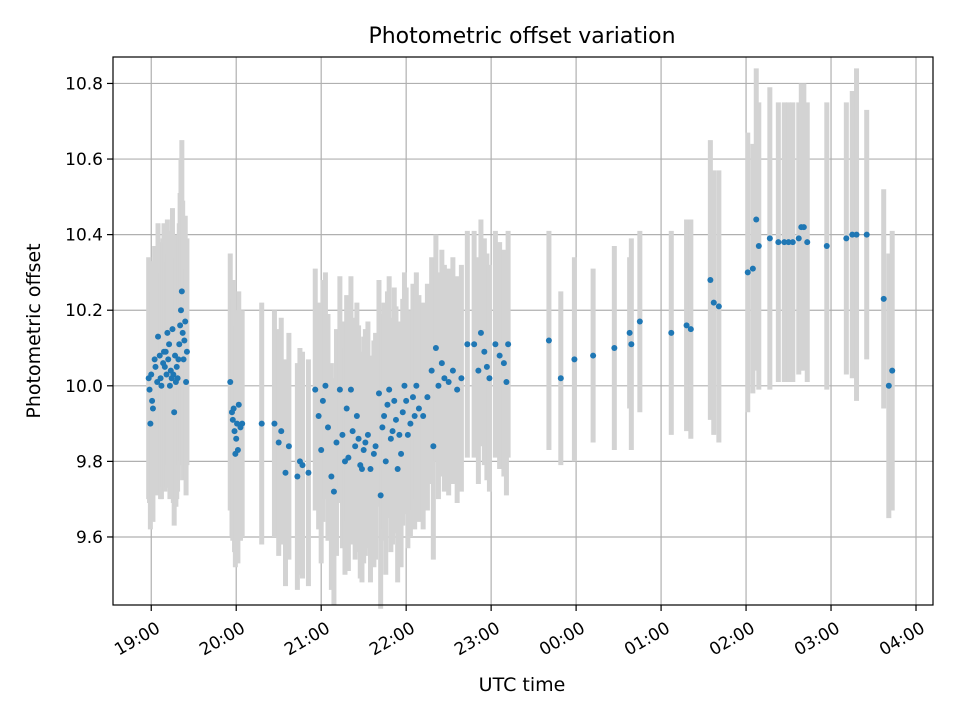 This screenshot has height=720, width=960. What do you see at coordinates (89, 462) in the screenshot?
I see `y-tick-label: 9.8` at bounding box center [89, 462].